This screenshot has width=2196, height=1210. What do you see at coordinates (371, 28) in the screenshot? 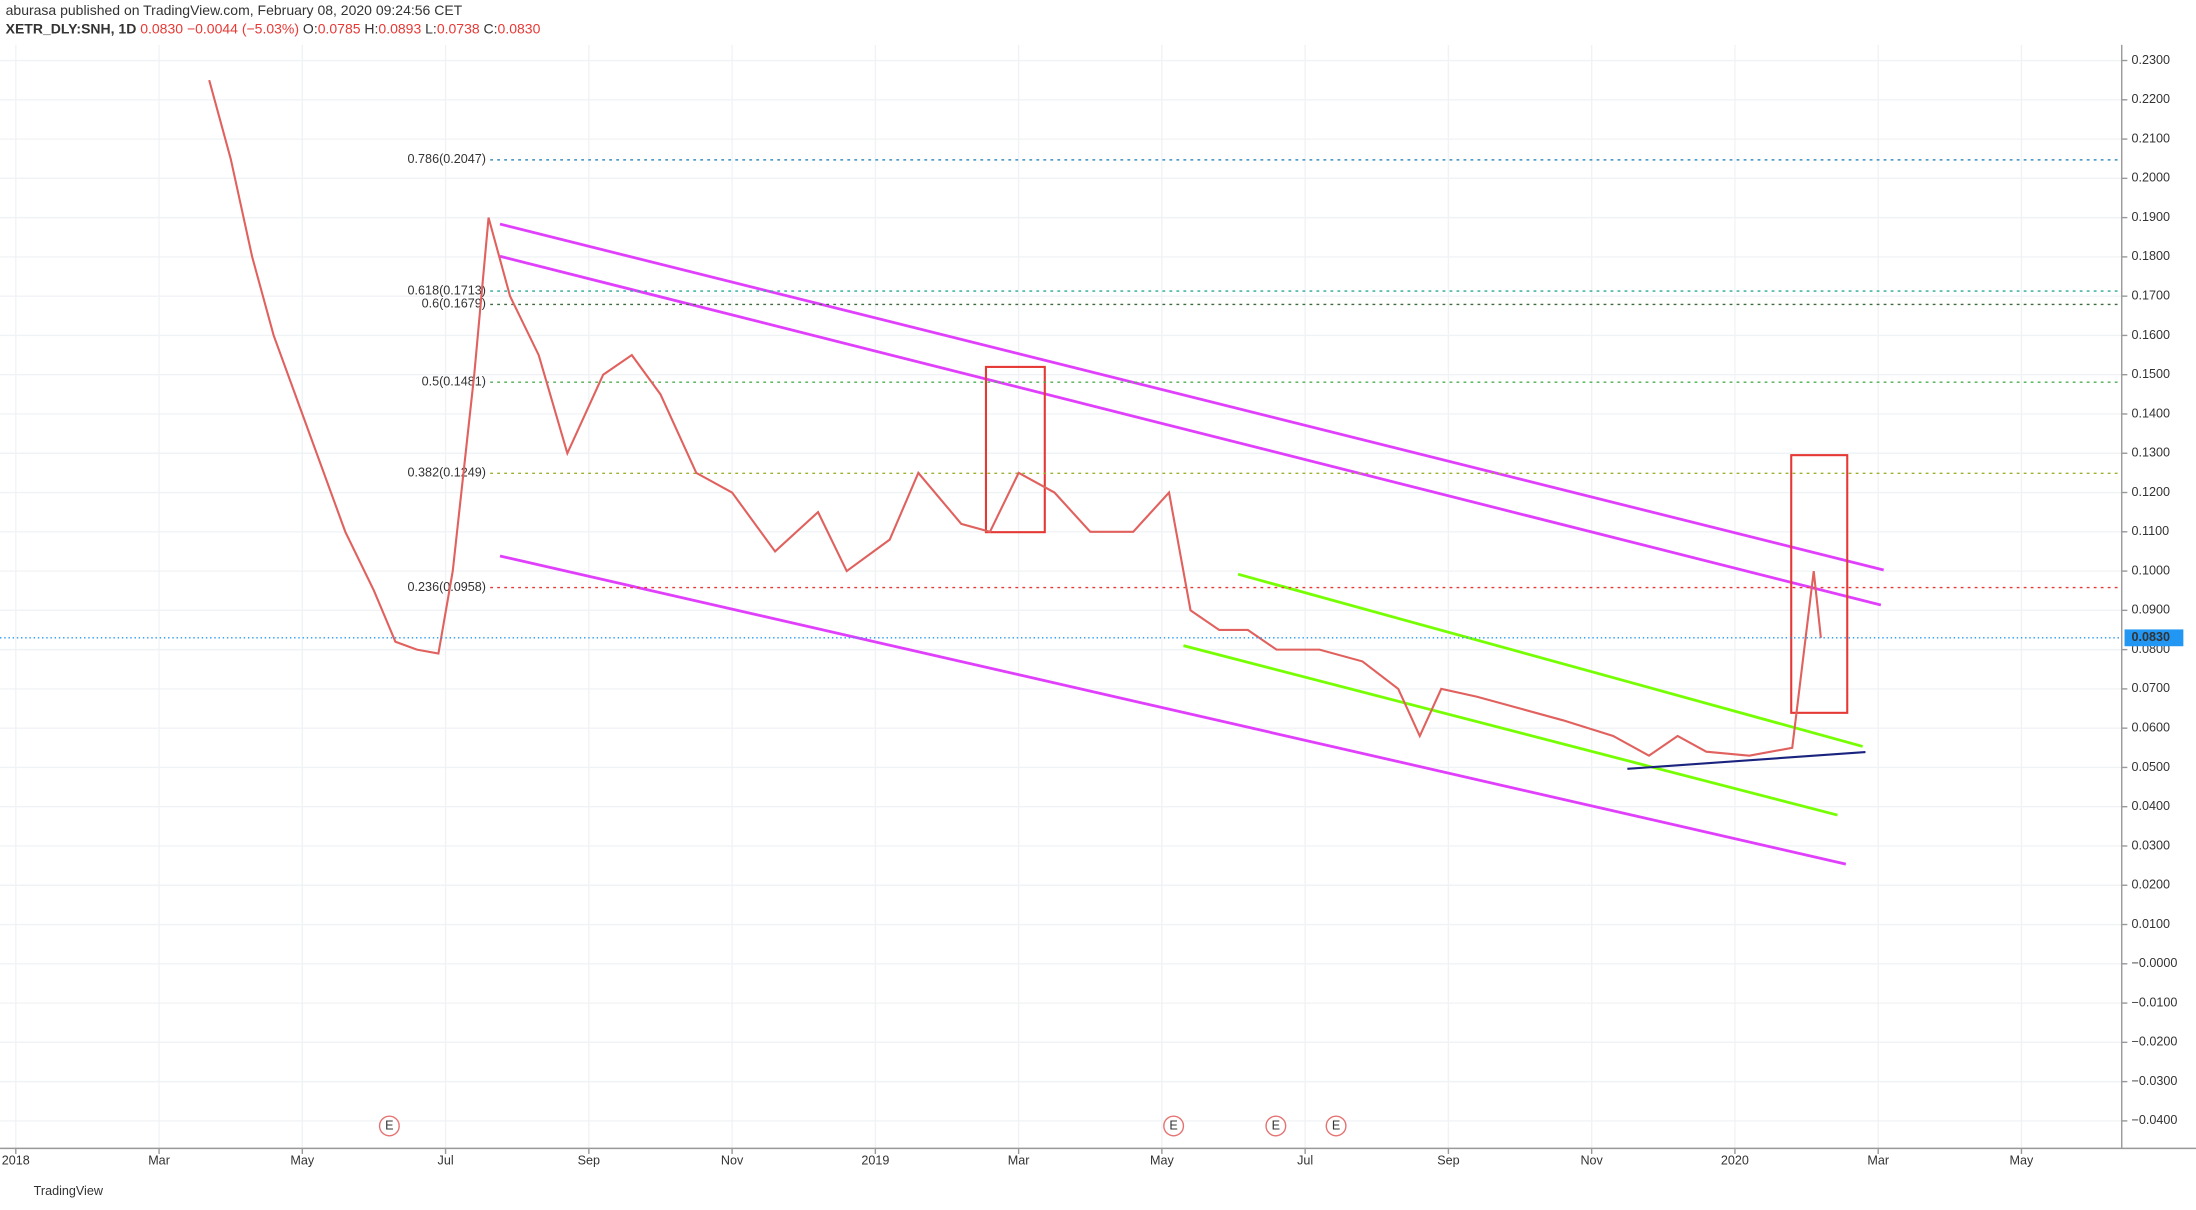
I see `ohlc-key: H:` at bounding box center [371, 28].